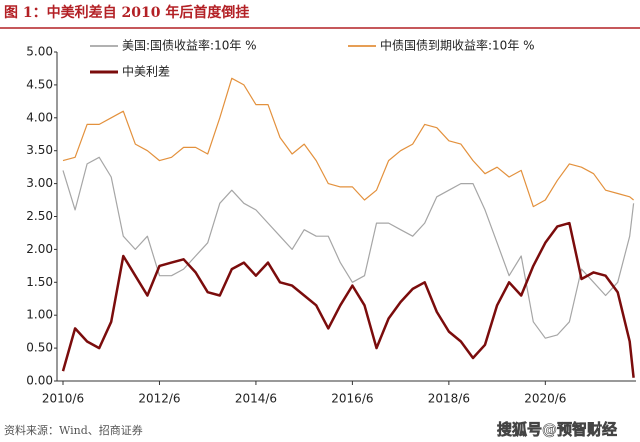 The width and height of the screenshot is (640, 442). What do you see at coordinates (256, 399) in the screenshot?
I see `x-tick-label: 2014/6` at bounding box center [256, 399].